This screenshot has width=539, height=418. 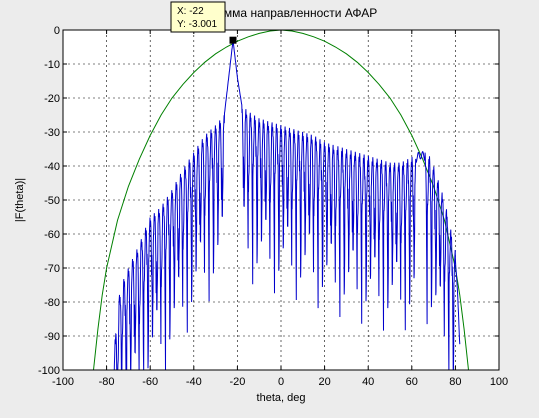 What do you see at coordinates (281, 398) in the screenshot?
I see `x-axis-label: theta, deg` at bounding box center [281, 398].